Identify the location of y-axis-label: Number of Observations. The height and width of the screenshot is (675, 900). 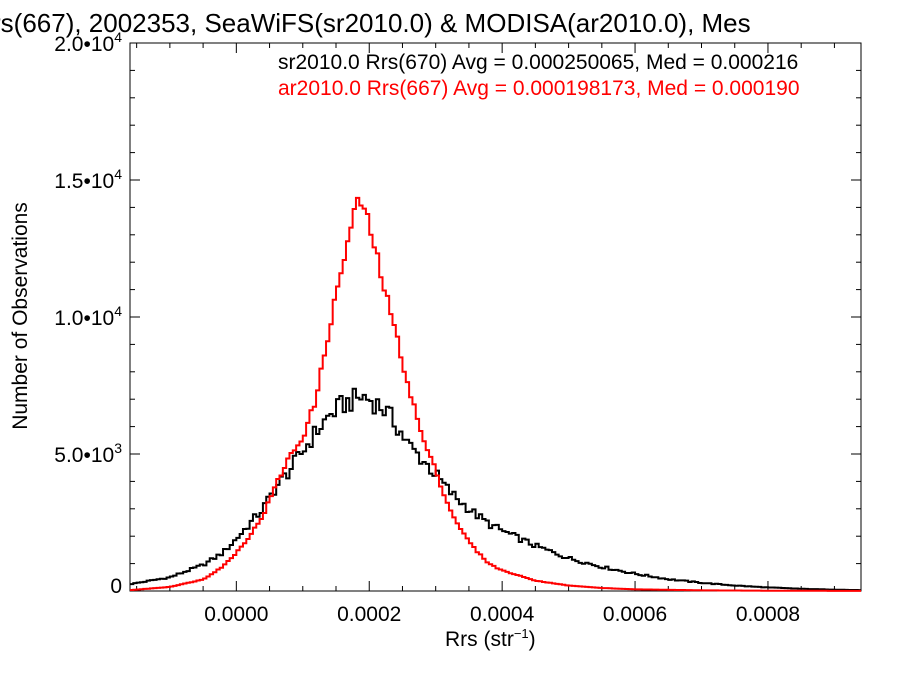
(20, 316).